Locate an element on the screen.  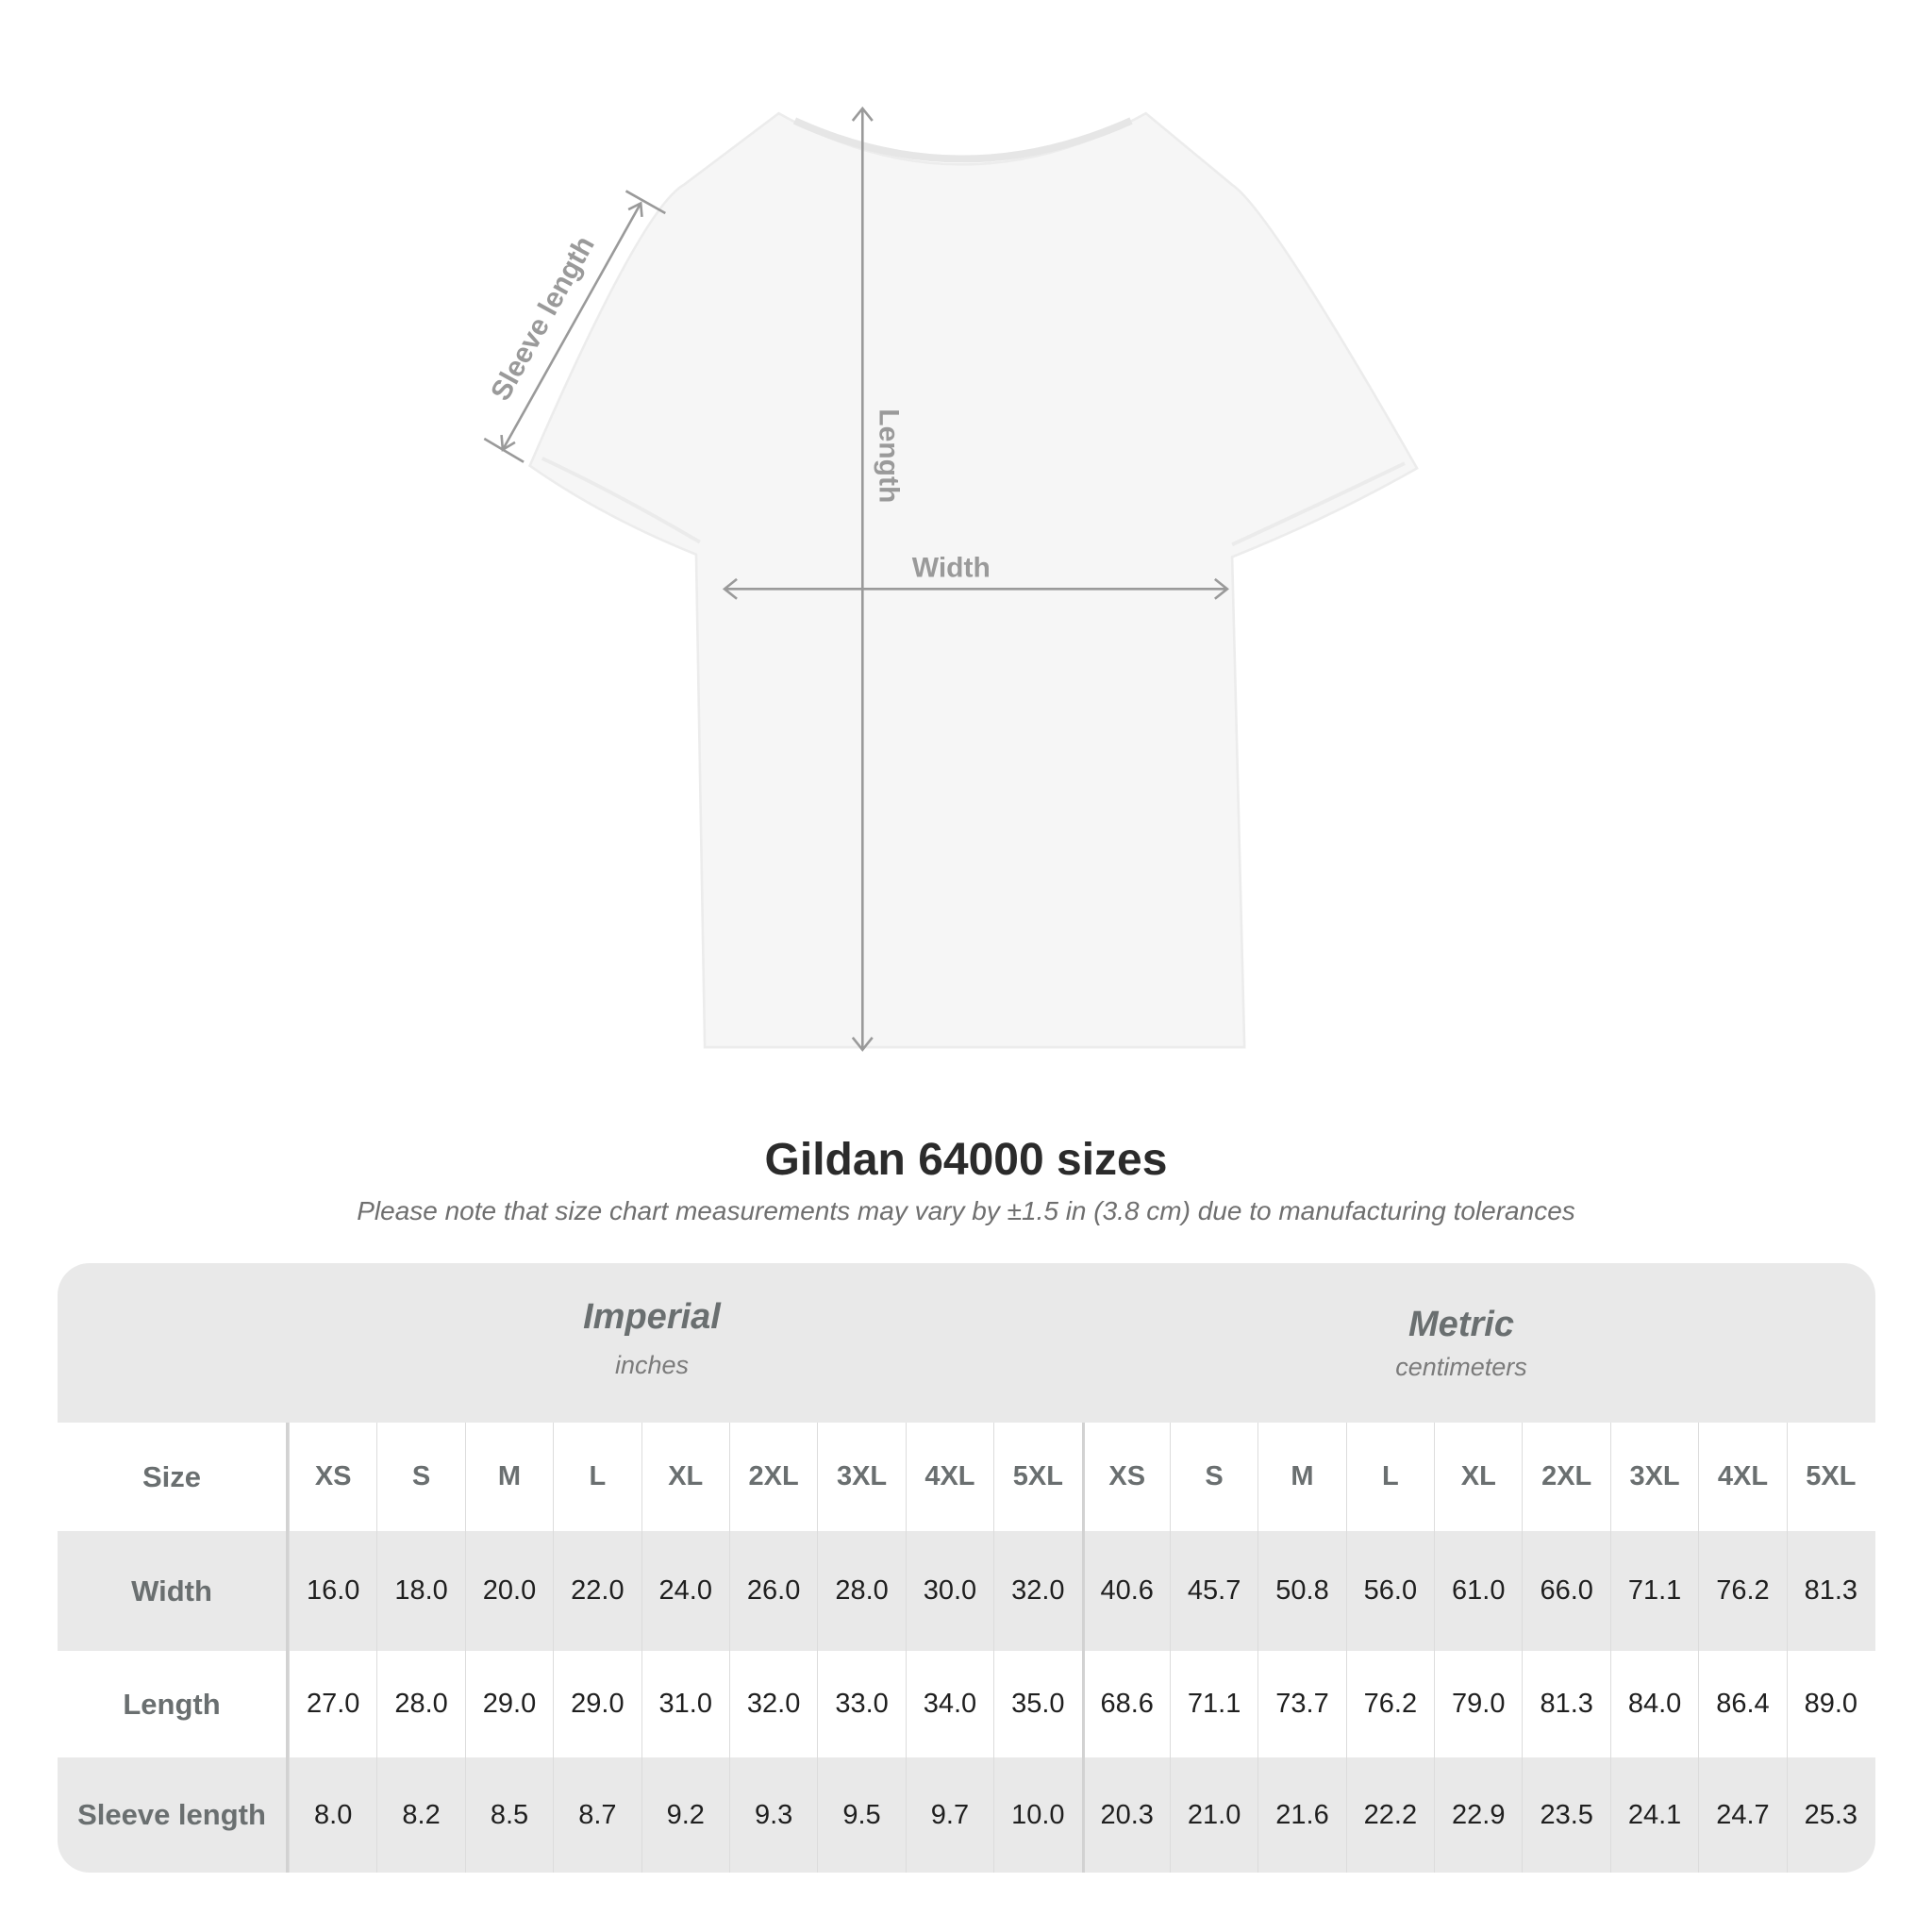
table-cell: 10.0 is located at coordinates (1037, 1815).